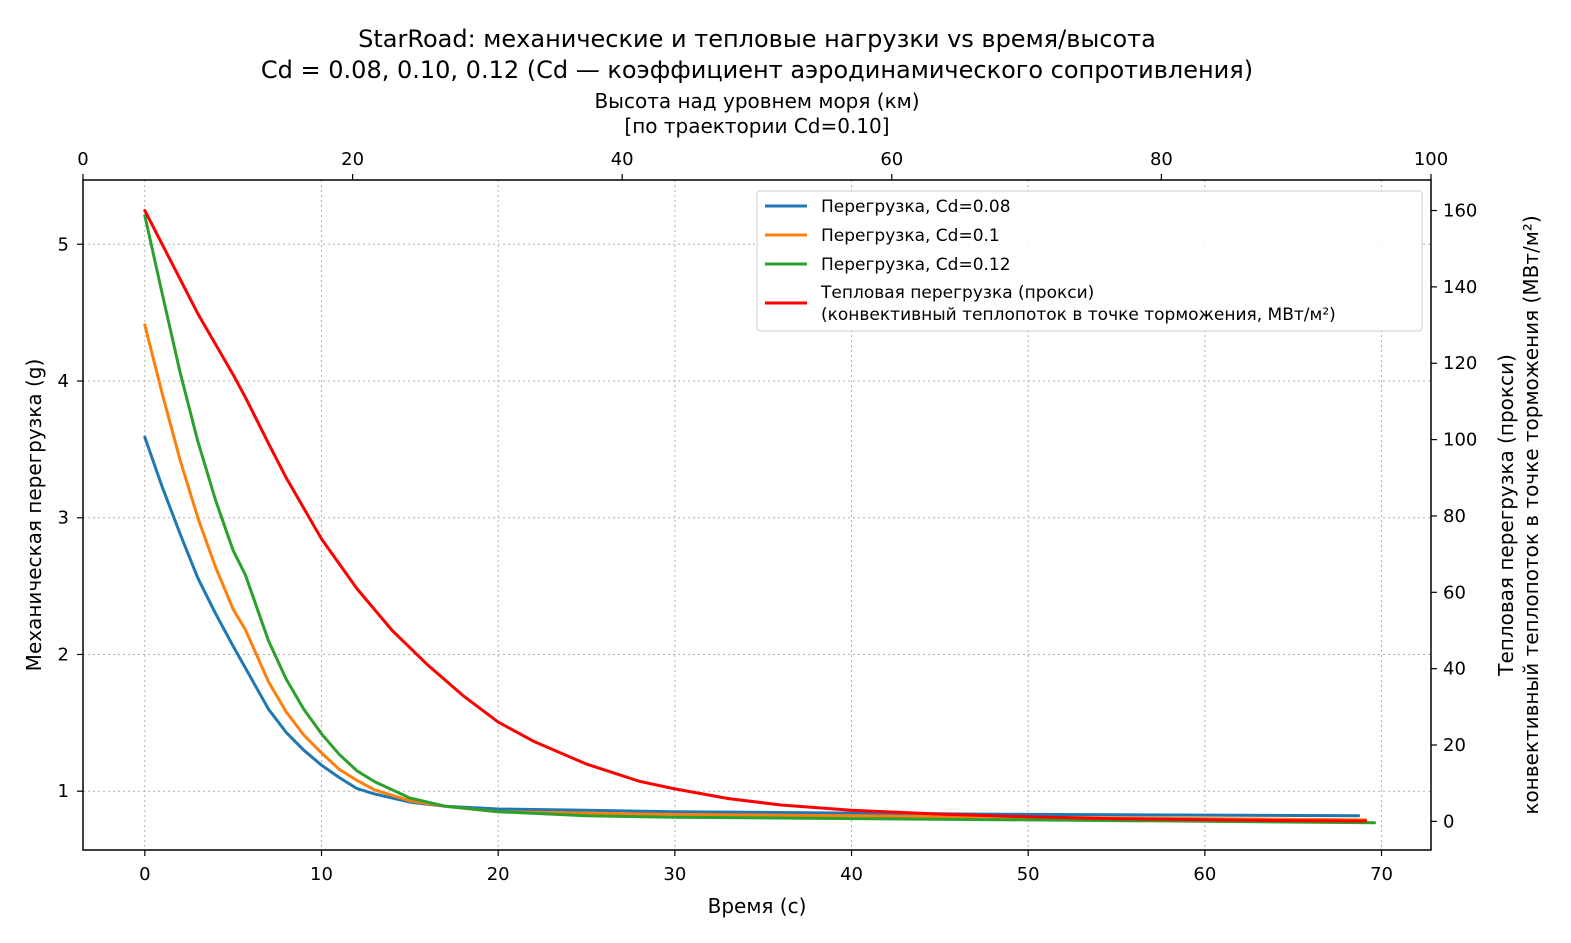 The image size is (1571, 943). What do you see at coordinates (851, 874) in the screenshot?
I see `x-tick-label: 40` at bounding box center [851, 874].